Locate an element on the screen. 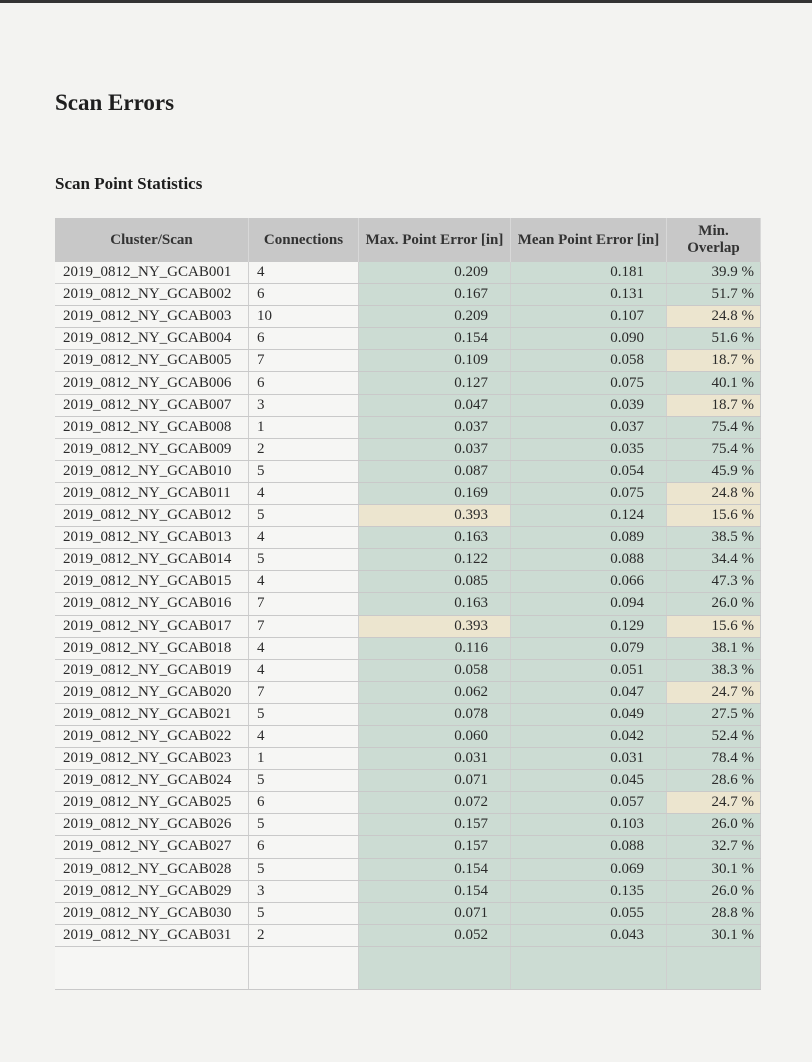 Image resolution: width=812 pixels, height=1062 pixels. table-row: 2019_0812_NY_GCAB002 6 0.167 0.131 51.7 % is located at coordinates (408, 295).